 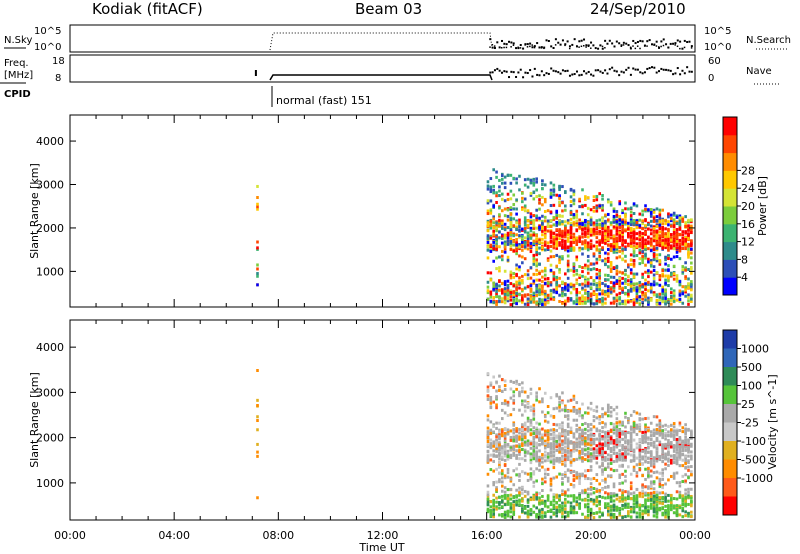 What do you see at coordinates (748, 188) in the screenshot?
I see `colorbar-tick-label: 24` at bounding box center [748, 188].